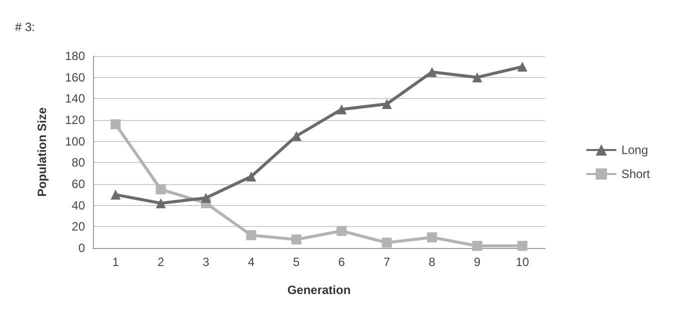  I want to click on y-tick-label: 20, so click(79, 227).